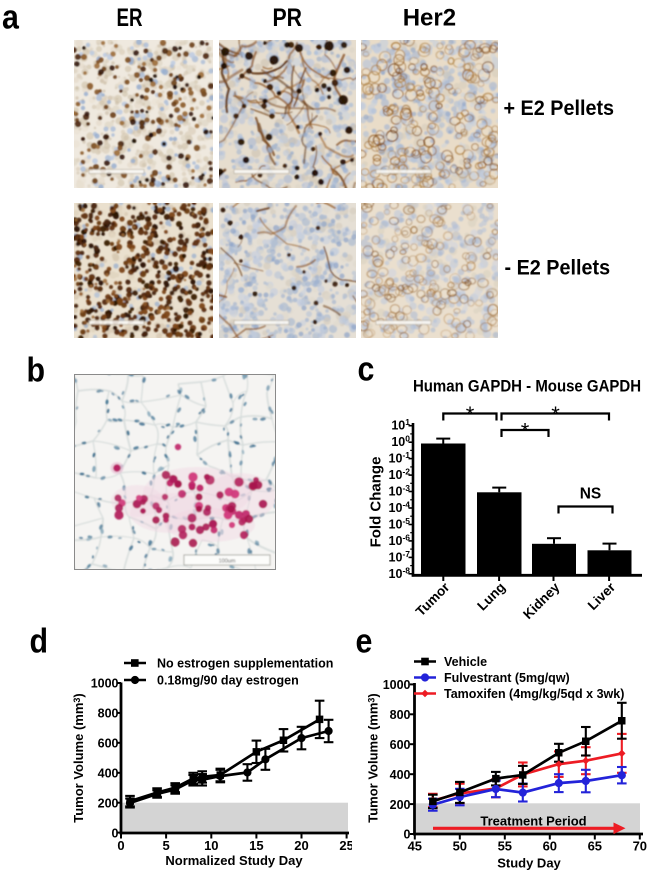 The width and height of the screenshot is (650, 875). I want to click on svg-text: 10⁻⁴, so click(400, 508).